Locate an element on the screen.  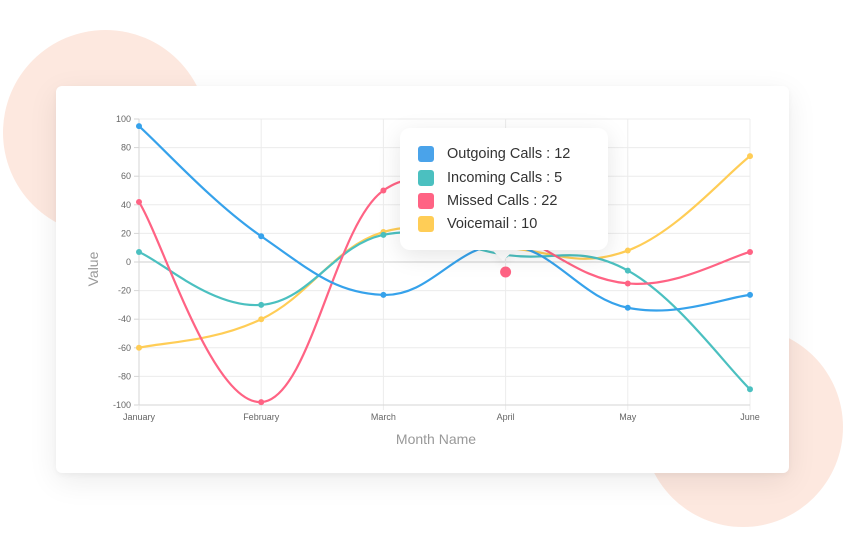
tooltip-label: Outgoing Calls : 12 is located at coordinates (509, 154).